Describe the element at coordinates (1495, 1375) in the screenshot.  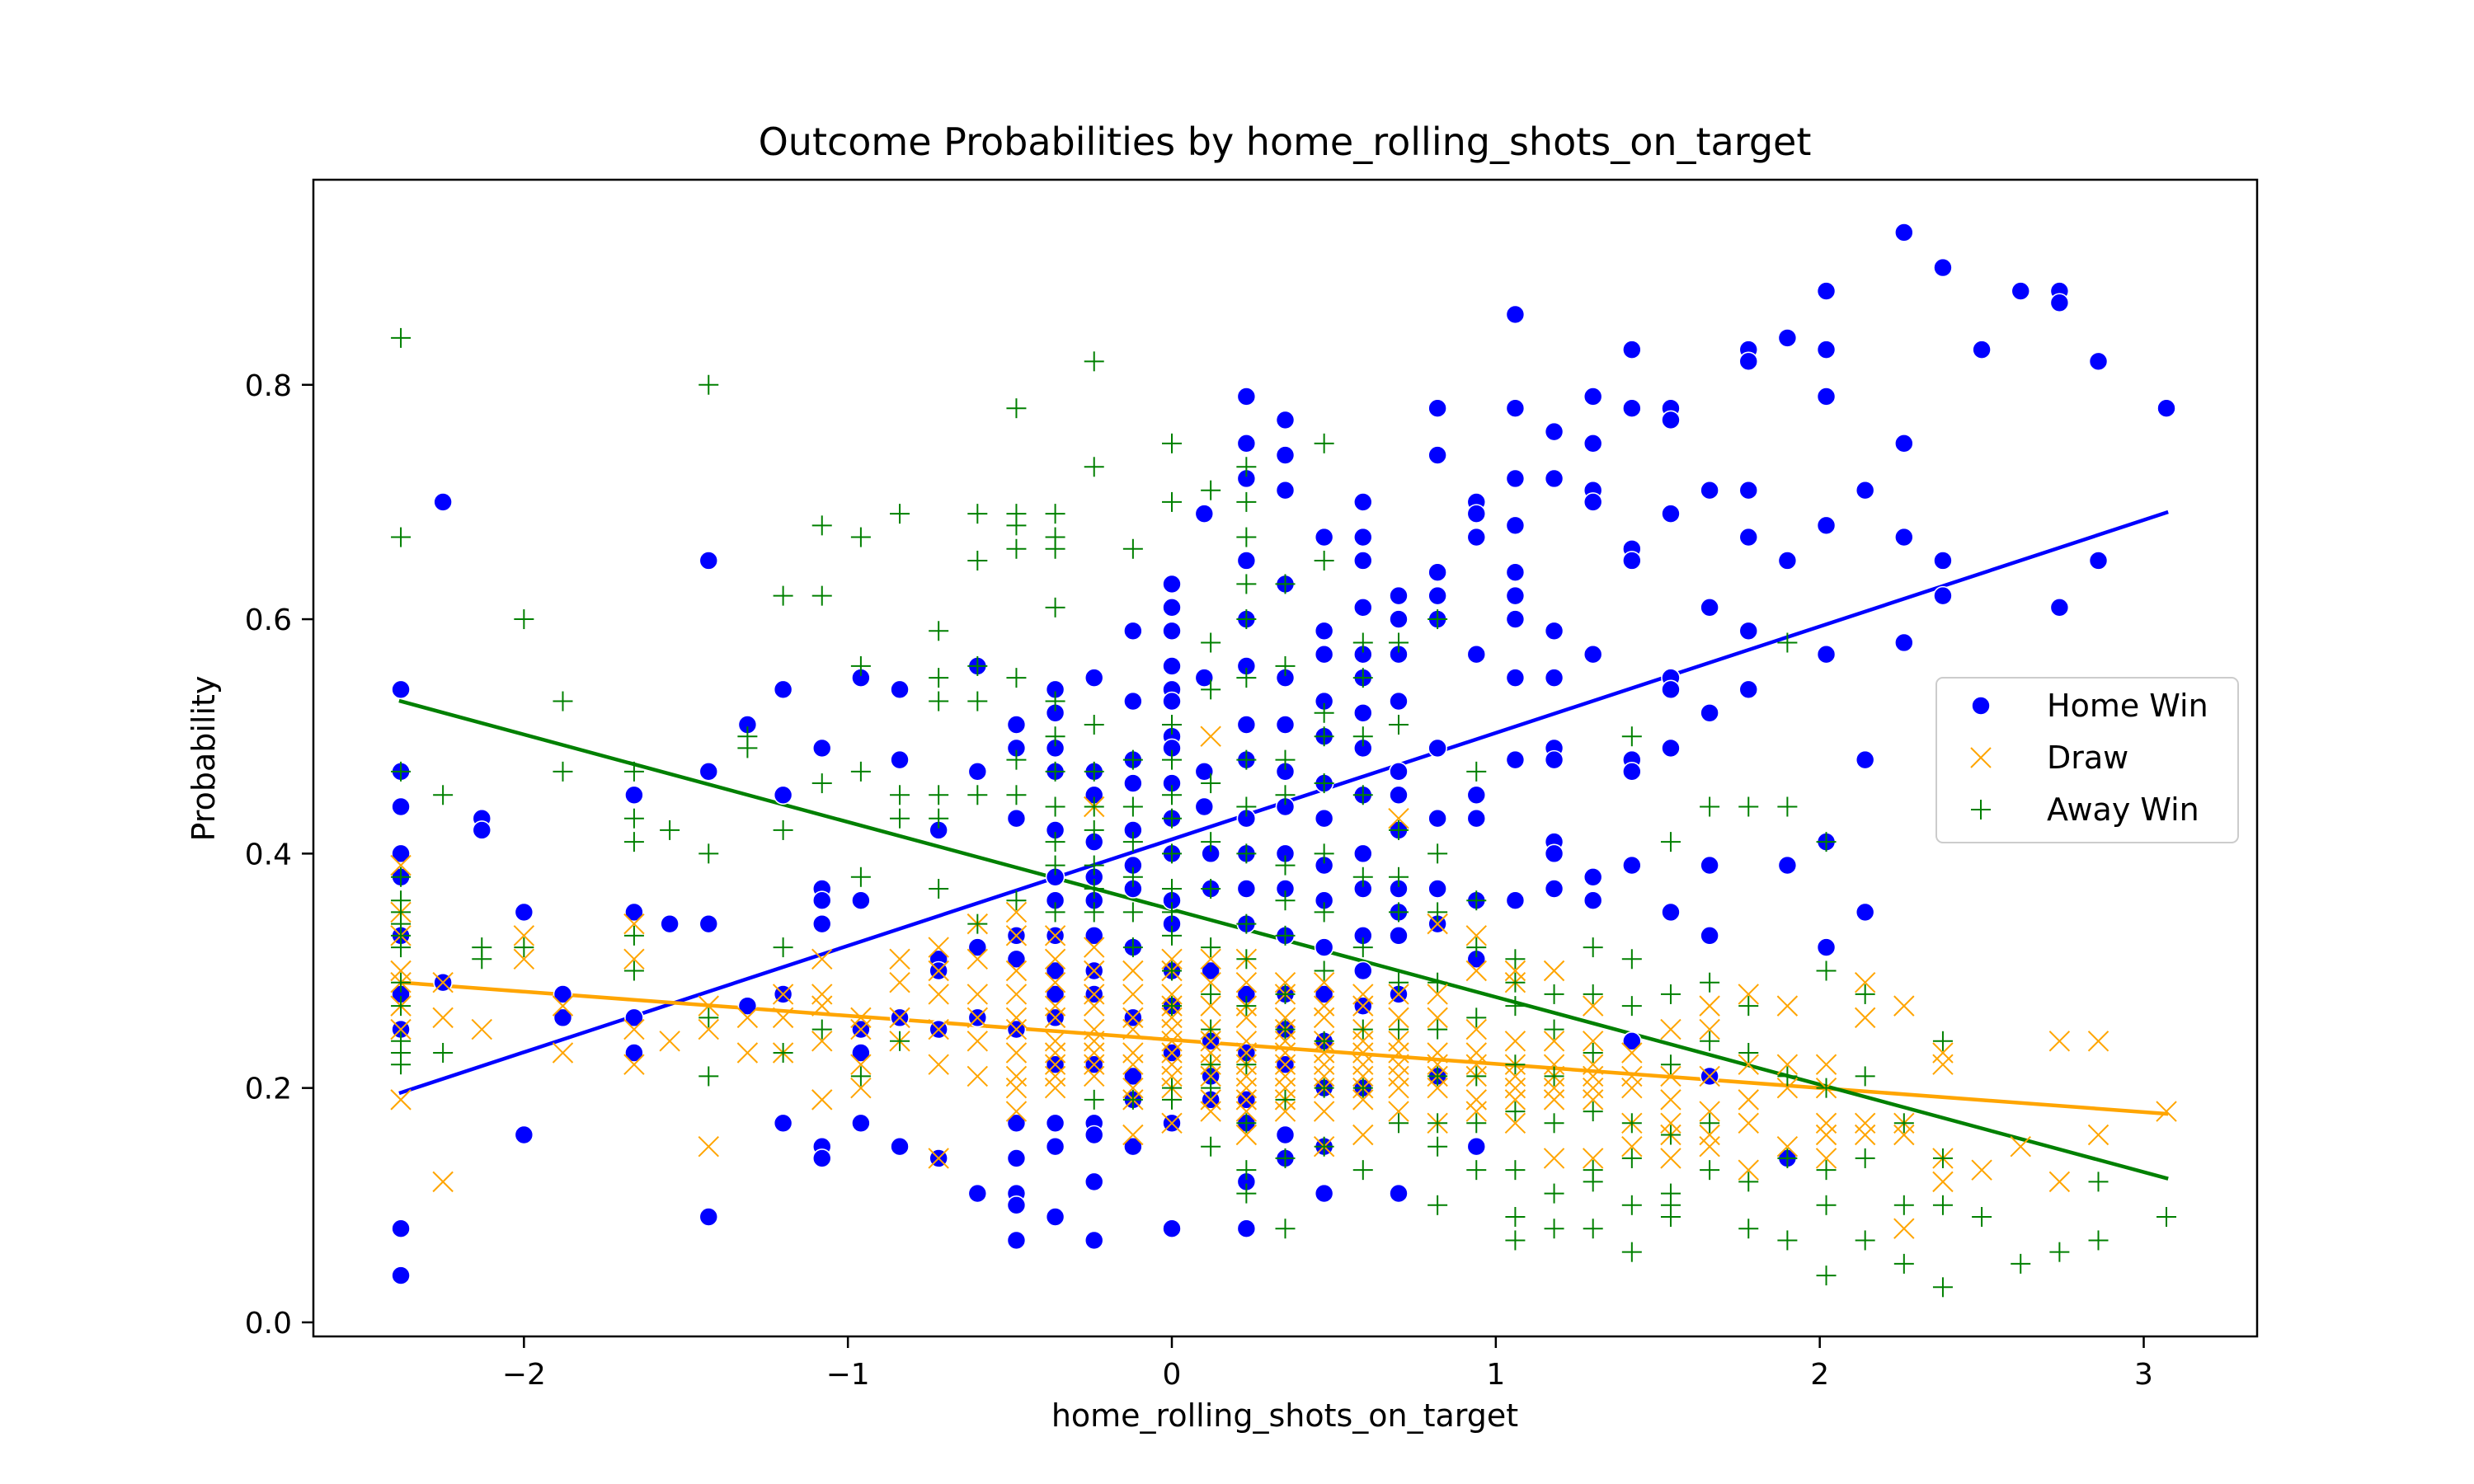
I see `x-tick-label: 1` at that location.